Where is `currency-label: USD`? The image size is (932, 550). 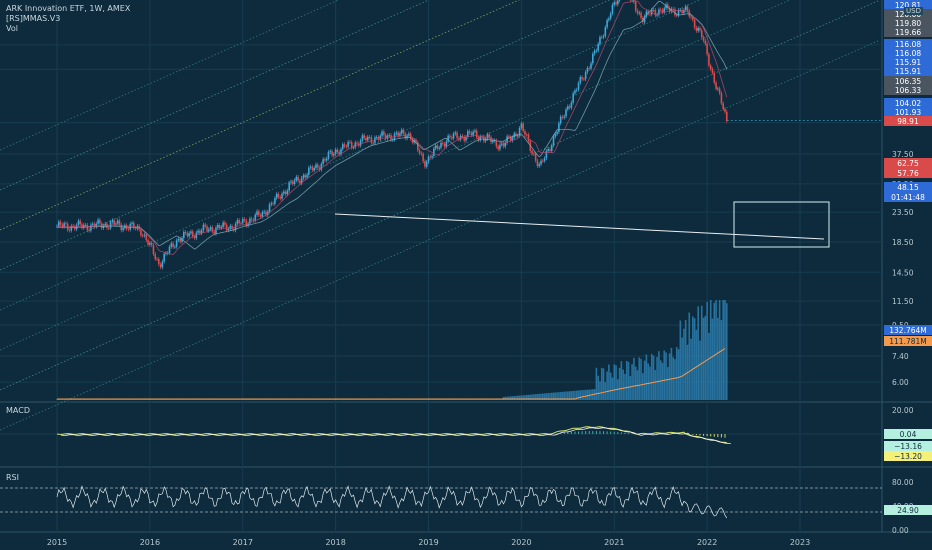 currency-label: USD is located at coordinates (913, 11).